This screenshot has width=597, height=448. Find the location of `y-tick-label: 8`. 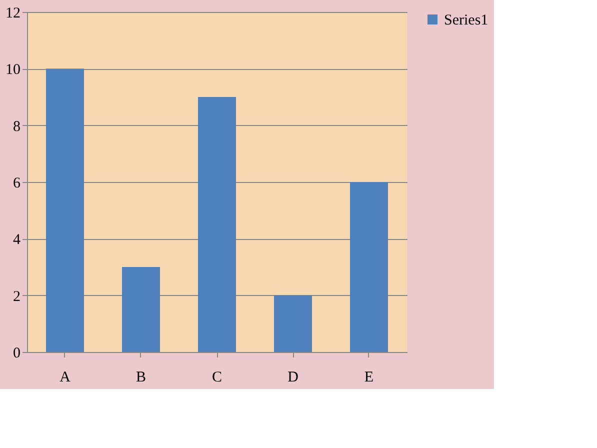

y-tick-label: 8 is located at coordinates (16, 126).